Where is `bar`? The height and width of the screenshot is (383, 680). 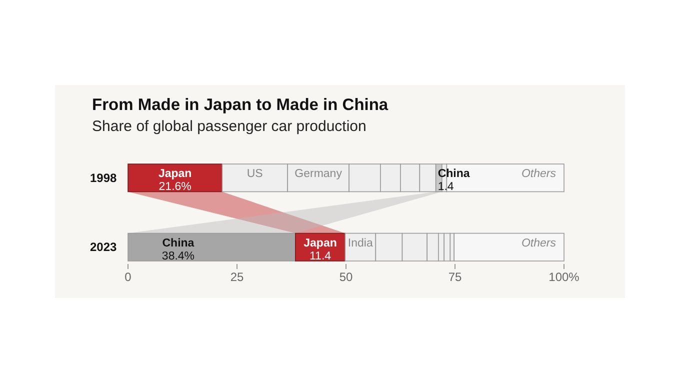
bar is located at coordinates (509, 247).